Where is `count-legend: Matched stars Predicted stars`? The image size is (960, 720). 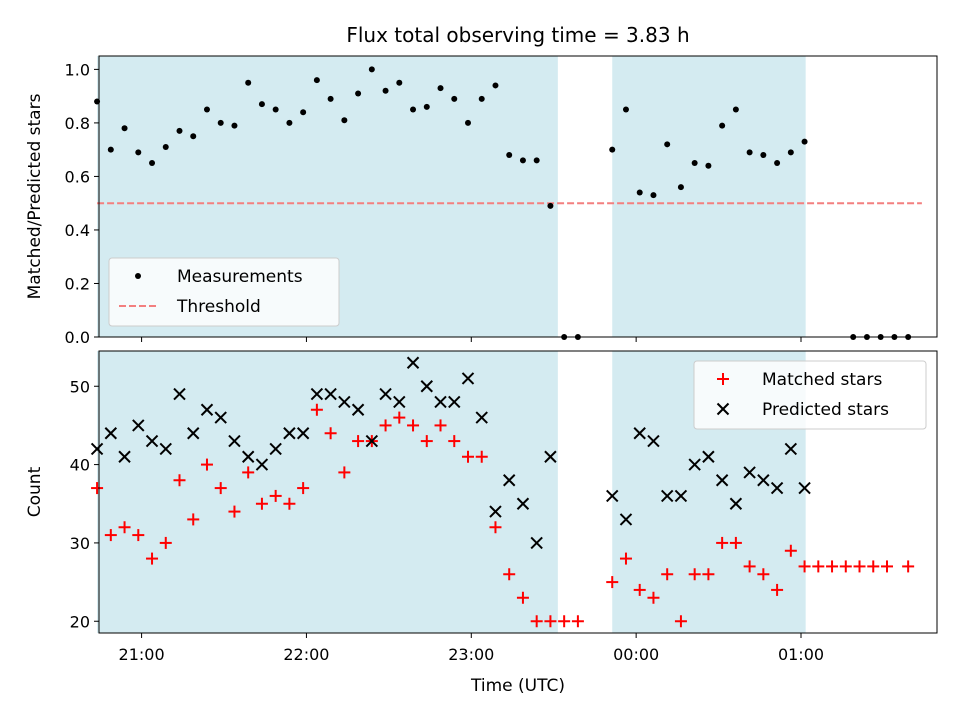
count-legend: Matched stars Predicted stars is located at coordinates (810, 395).